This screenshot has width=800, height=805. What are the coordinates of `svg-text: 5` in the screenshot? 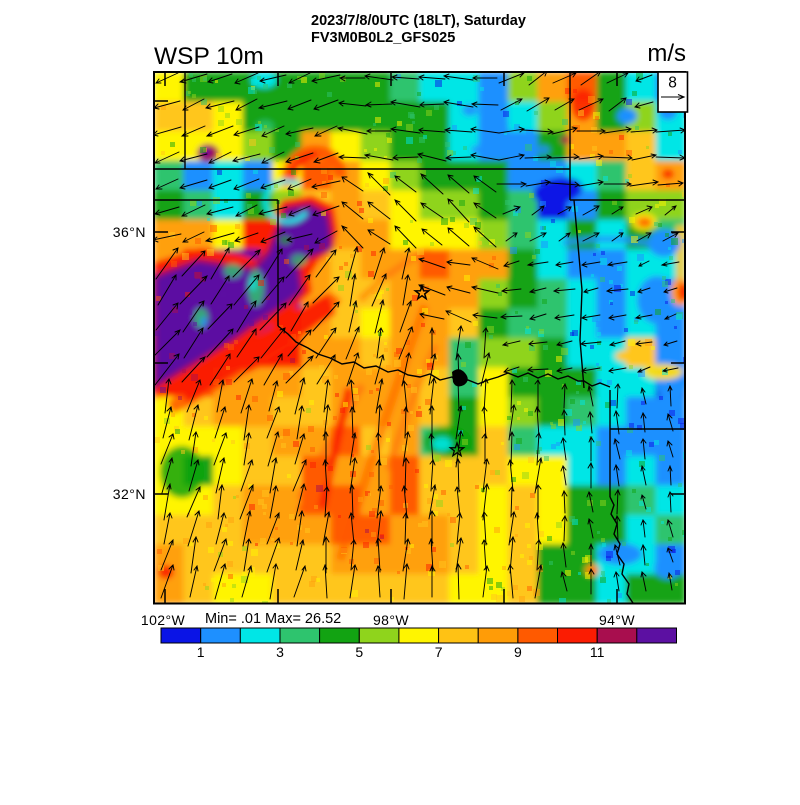 It's located at (359, 652).